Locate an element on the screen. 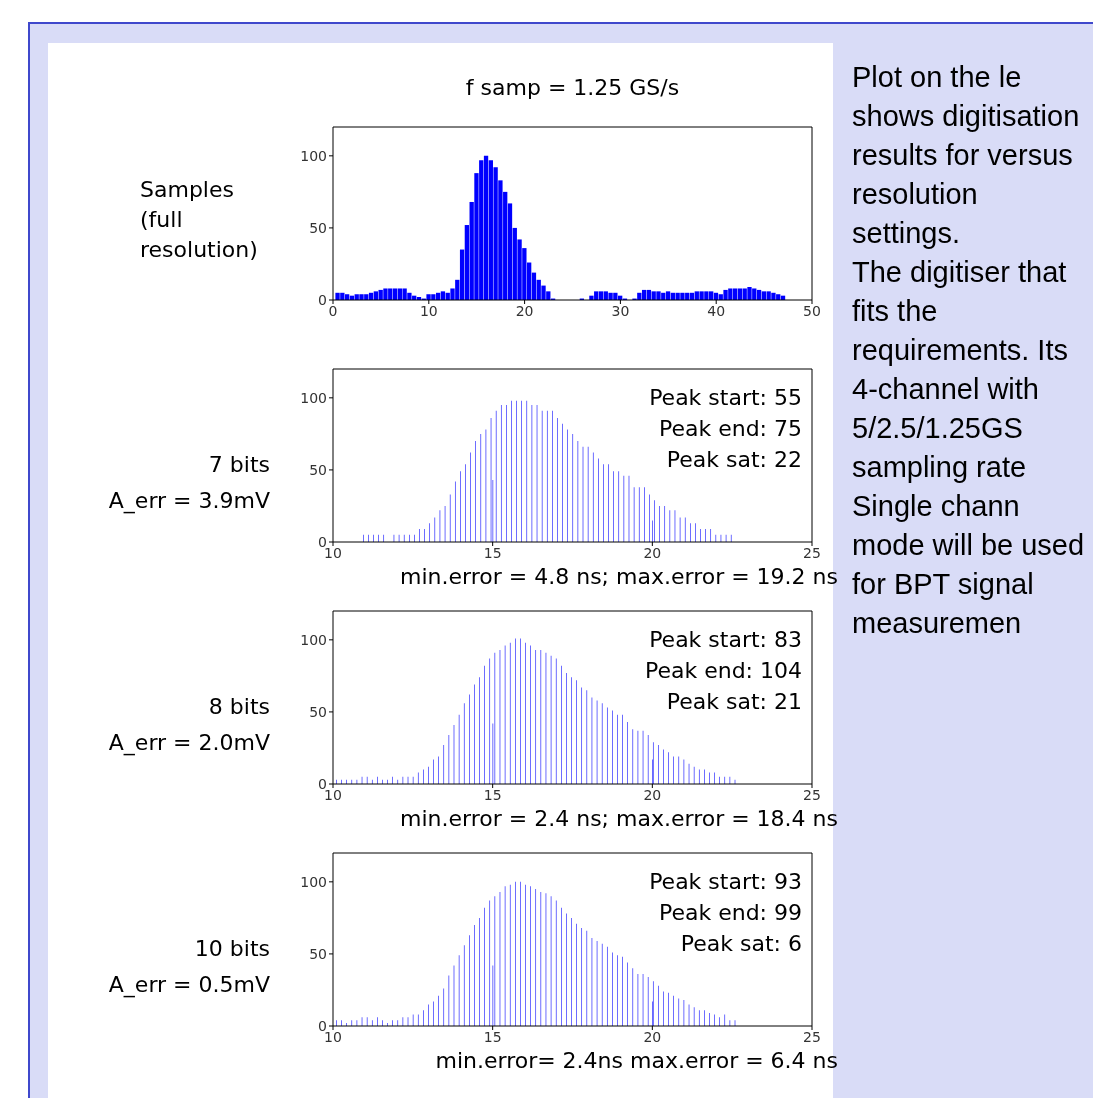 This screenshot has height=1098, width=1093. annotation: Peak end: 99 is located at coordinates (729, 913).